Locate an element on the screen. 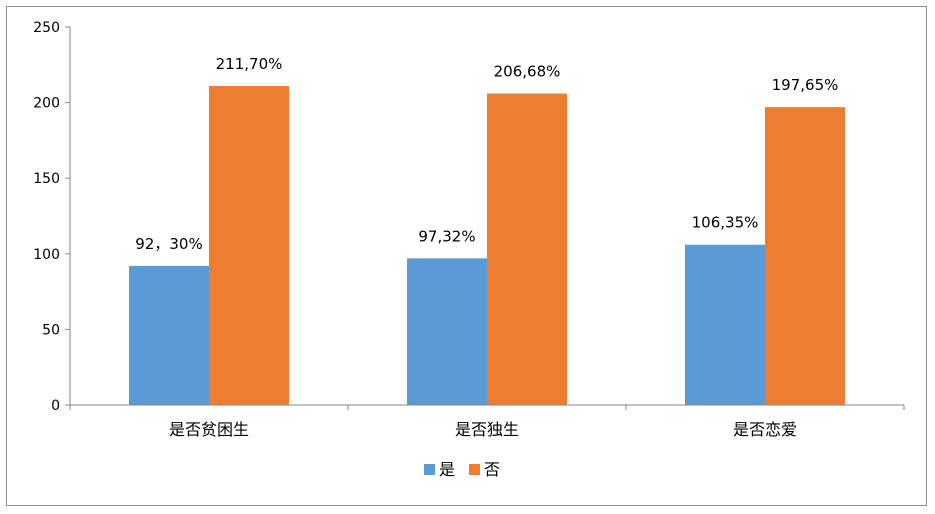 The image size is (935, 514). y-tick-label: 0 is located at coordinates (55, 406).